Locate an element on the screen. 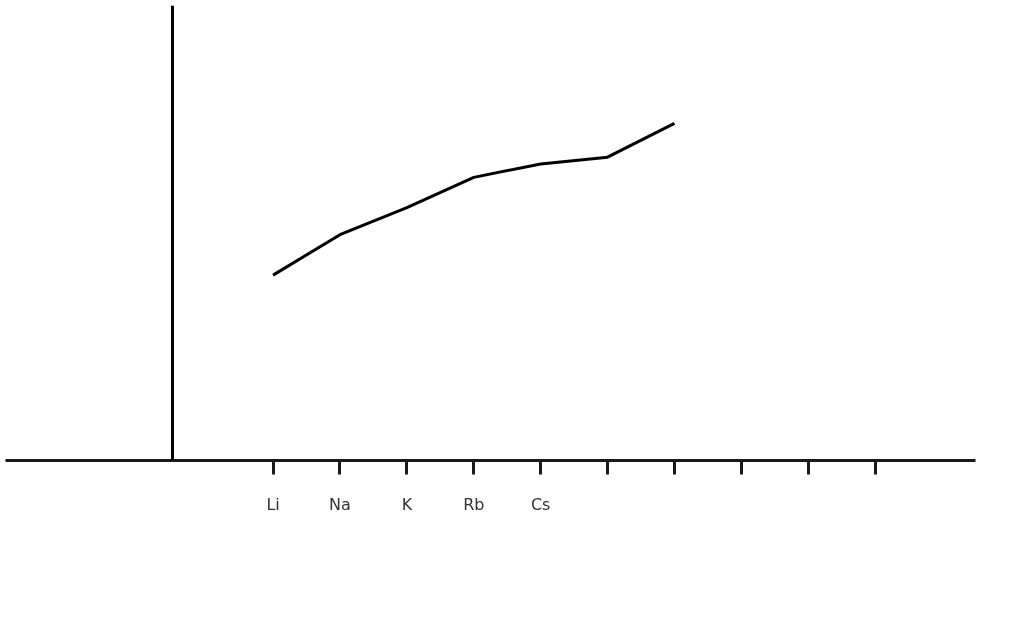  x-tick-label: Cs is located at coordinates (540, 504).